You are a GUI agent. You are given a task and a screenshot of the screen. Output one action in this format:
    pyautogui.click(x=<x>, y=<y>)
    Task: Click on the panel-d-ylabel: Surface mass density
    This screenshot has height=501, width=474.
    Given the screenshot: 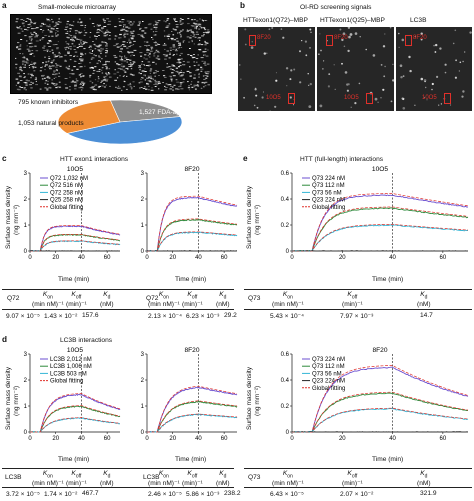 What is the action you would take?
    pyautogui.click(x=8, y=398)
    